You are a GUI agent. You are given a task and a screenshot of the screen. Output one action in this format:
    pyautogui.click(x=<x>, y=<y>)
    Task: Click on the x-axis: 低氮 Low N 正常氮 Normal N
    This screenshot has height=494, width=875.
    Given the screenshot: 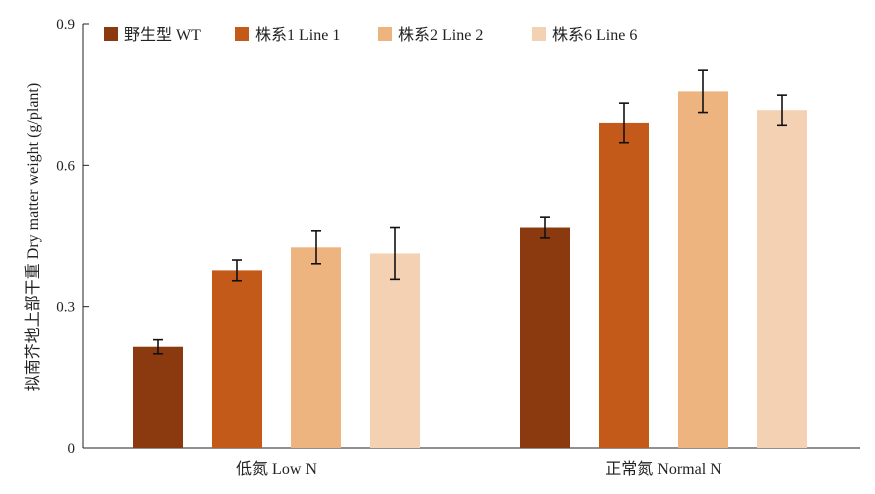 What is the action you would take?
    pyautogui.click(x=471, y=462)
    